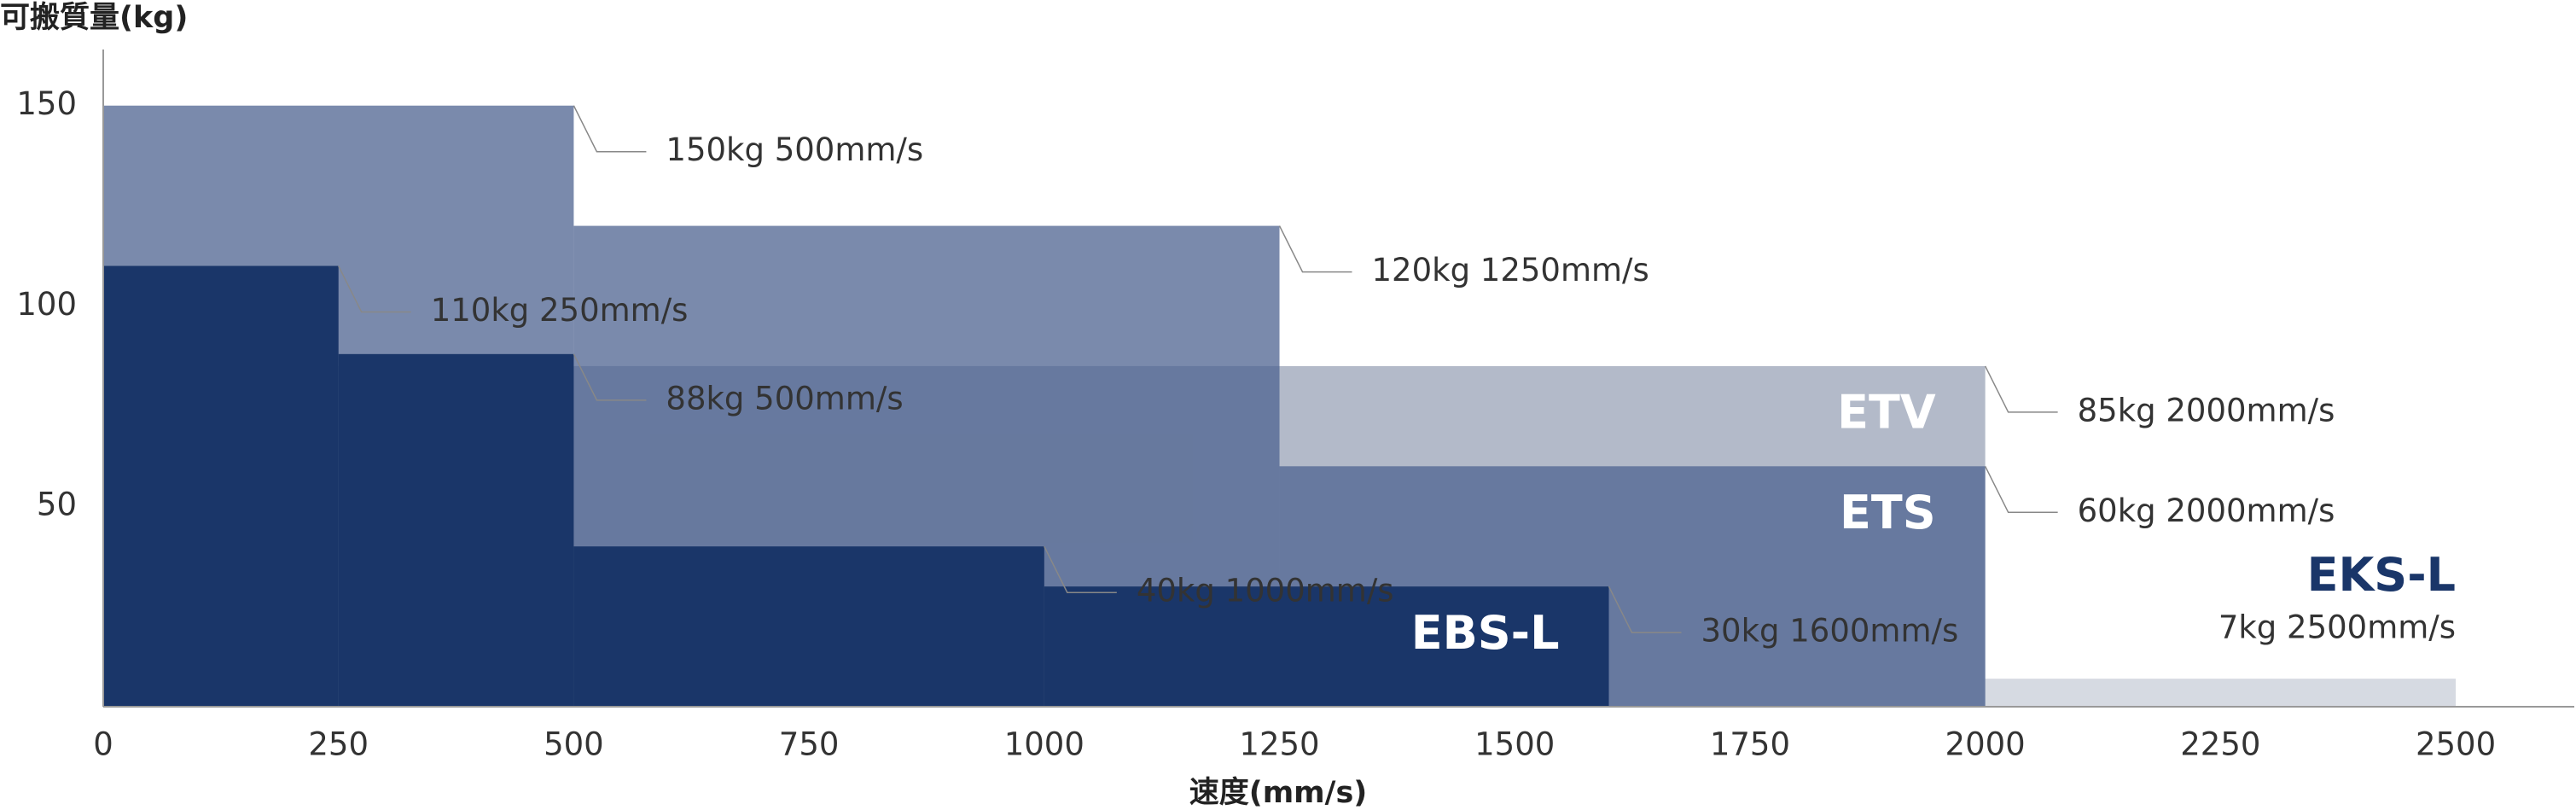 The width and height of the screenshot is (2576, 810). I want to click on y-tick-label: 50, so click(57, 505).